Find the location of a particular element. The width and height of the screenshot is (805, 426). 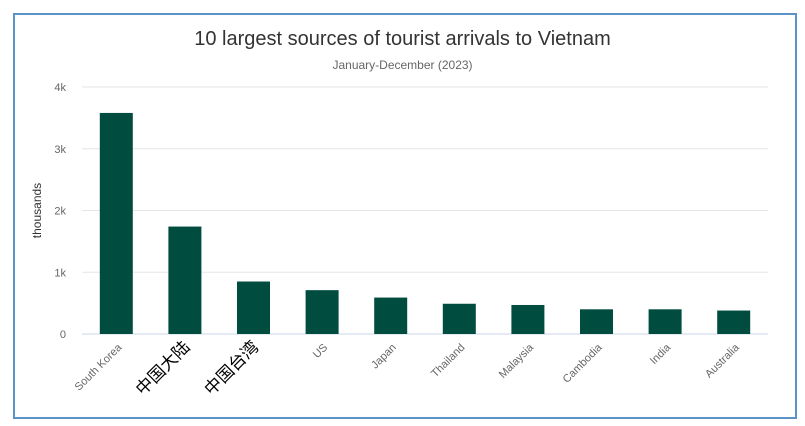

x-tick-label: 中国大陆 is located at coordinates (163, 368).